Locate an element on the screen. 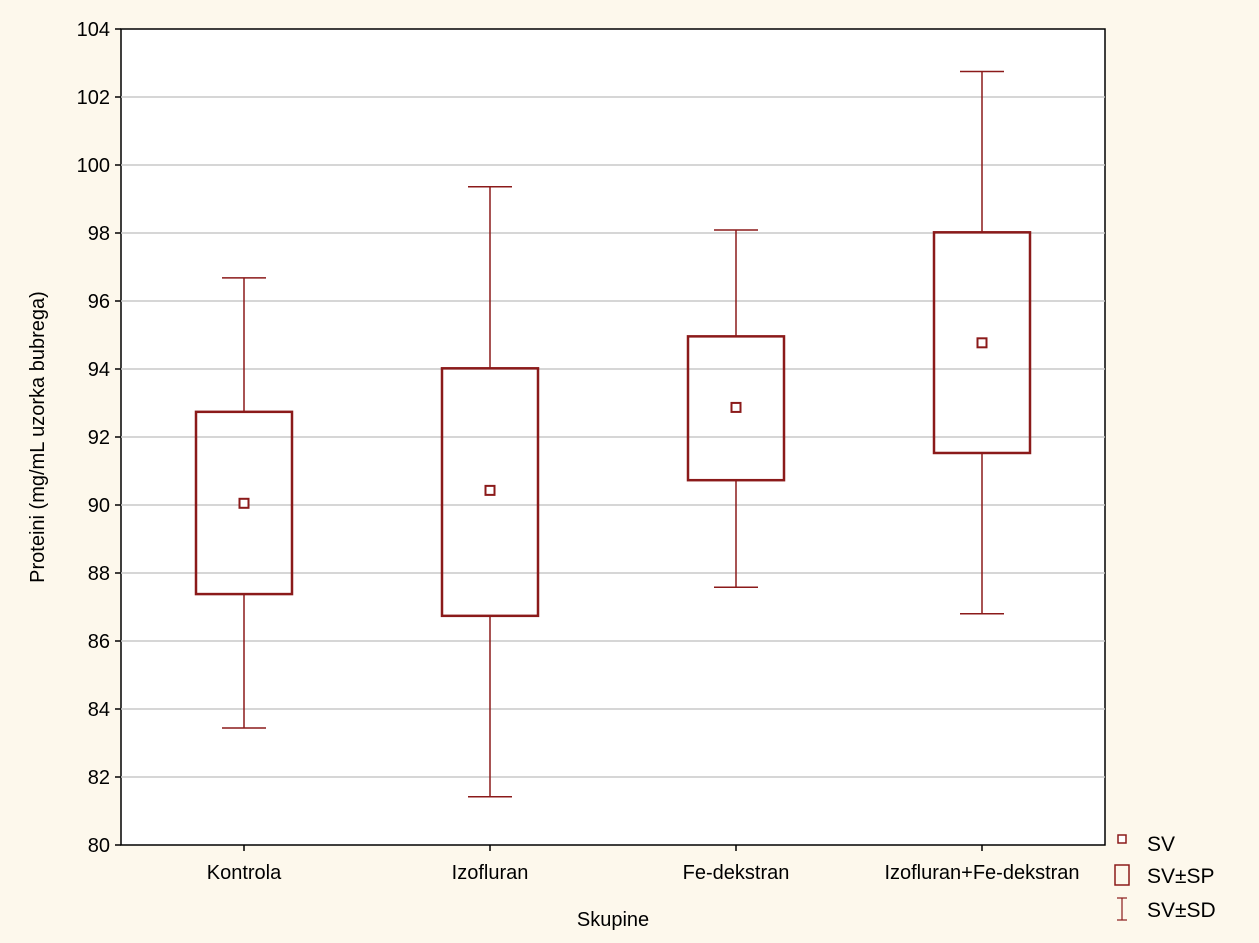 This screenshot has width=1259, height=943. x-tick-label: Izofluran+Fe-dekstran is located at coordinates (981, 873).